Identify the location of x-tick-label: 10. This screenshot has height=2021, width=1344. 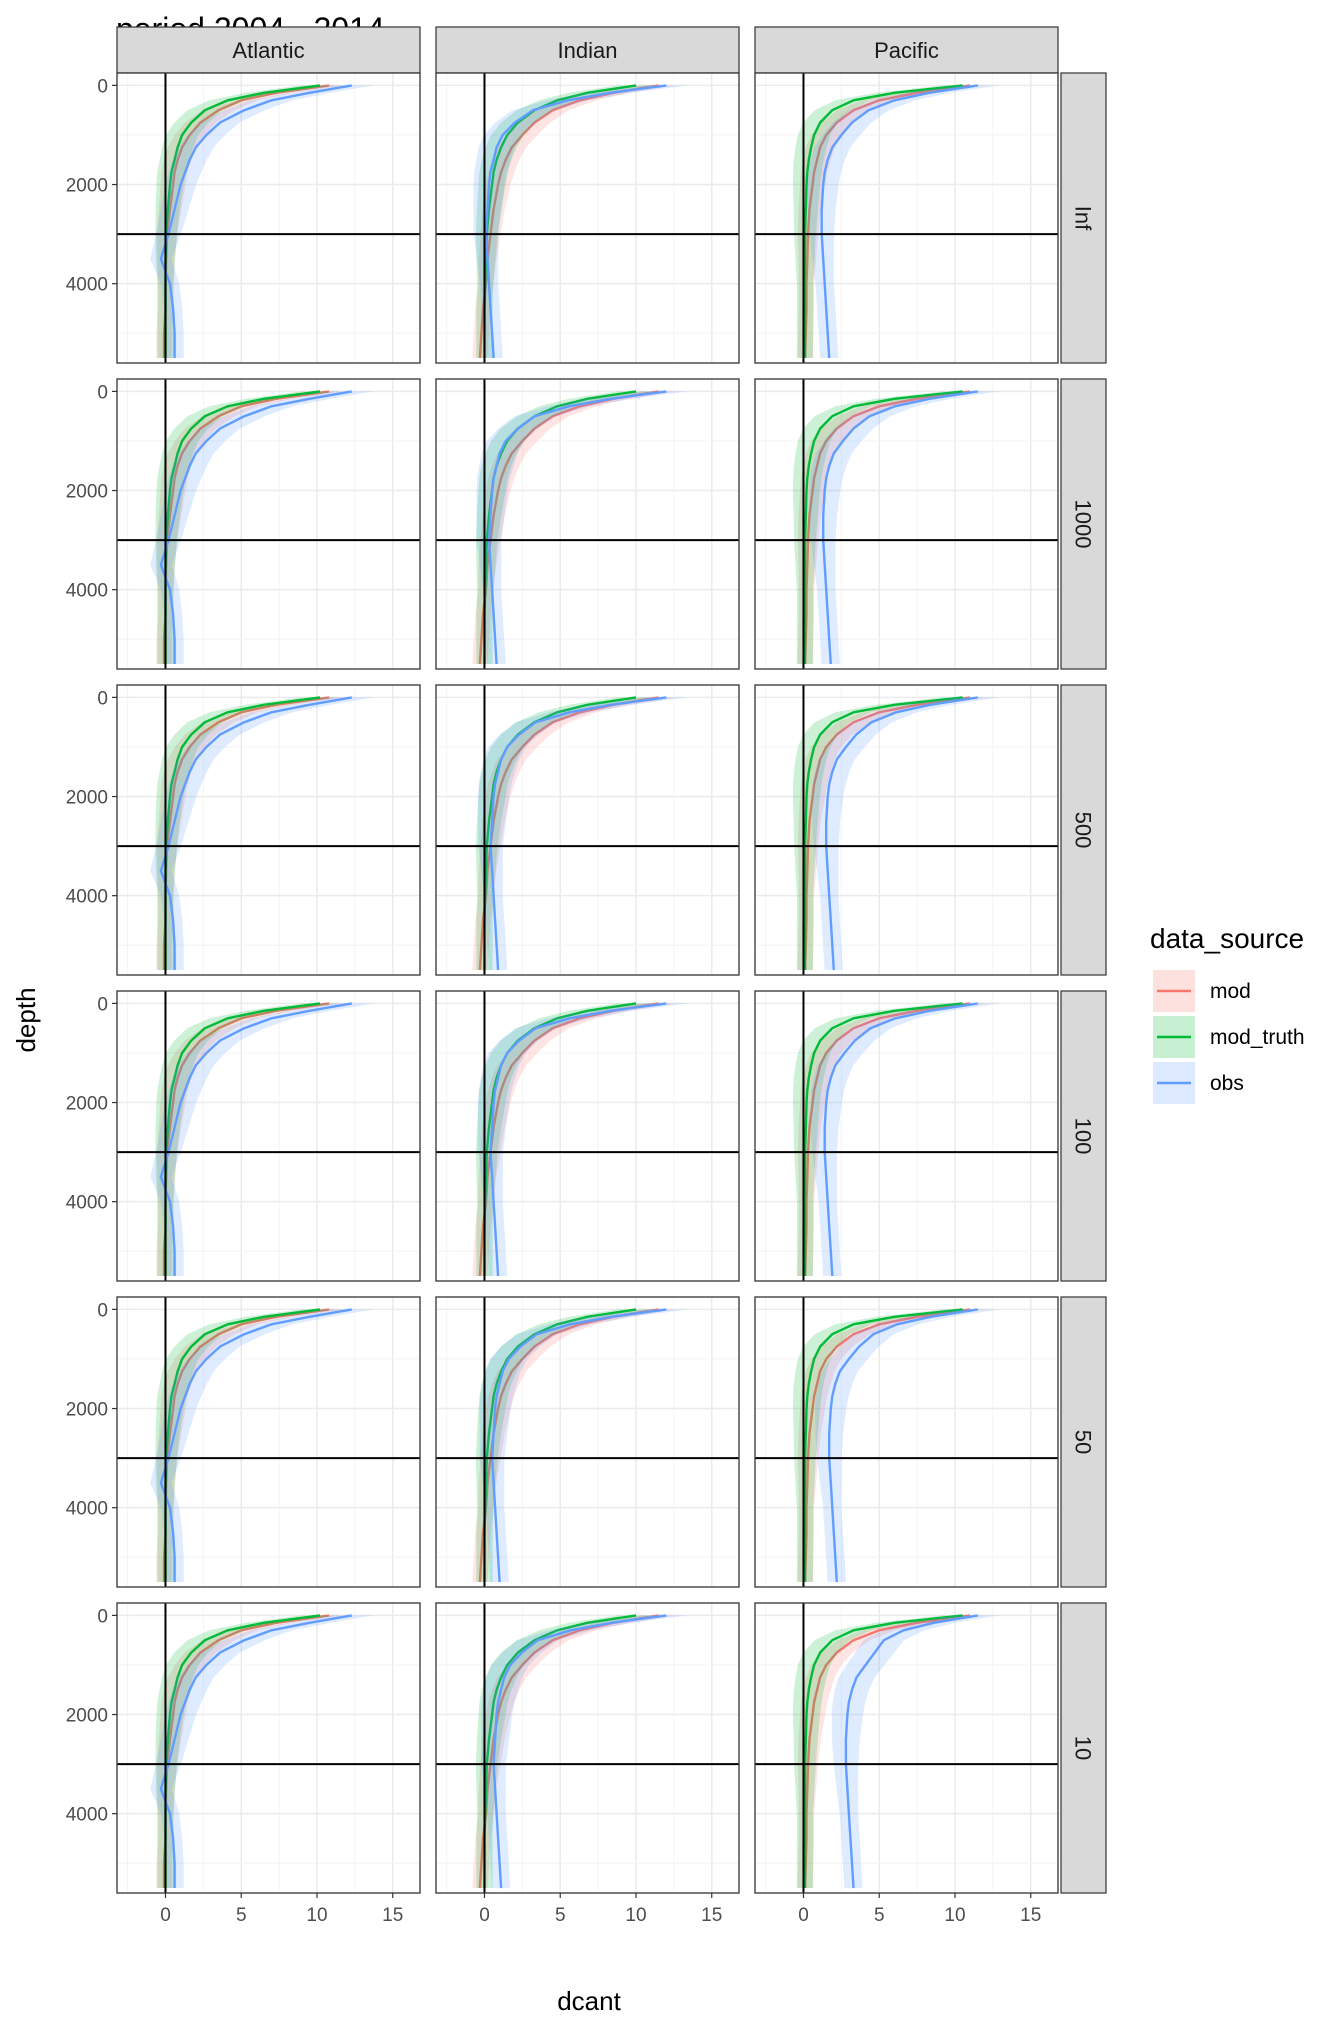
(316, 1915).